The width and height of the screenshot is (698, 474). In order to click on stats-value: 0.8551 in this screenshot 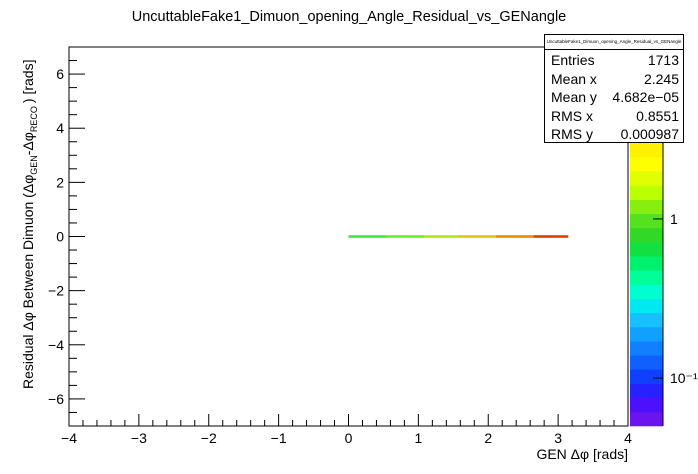, I will do `click(657, 115)`.